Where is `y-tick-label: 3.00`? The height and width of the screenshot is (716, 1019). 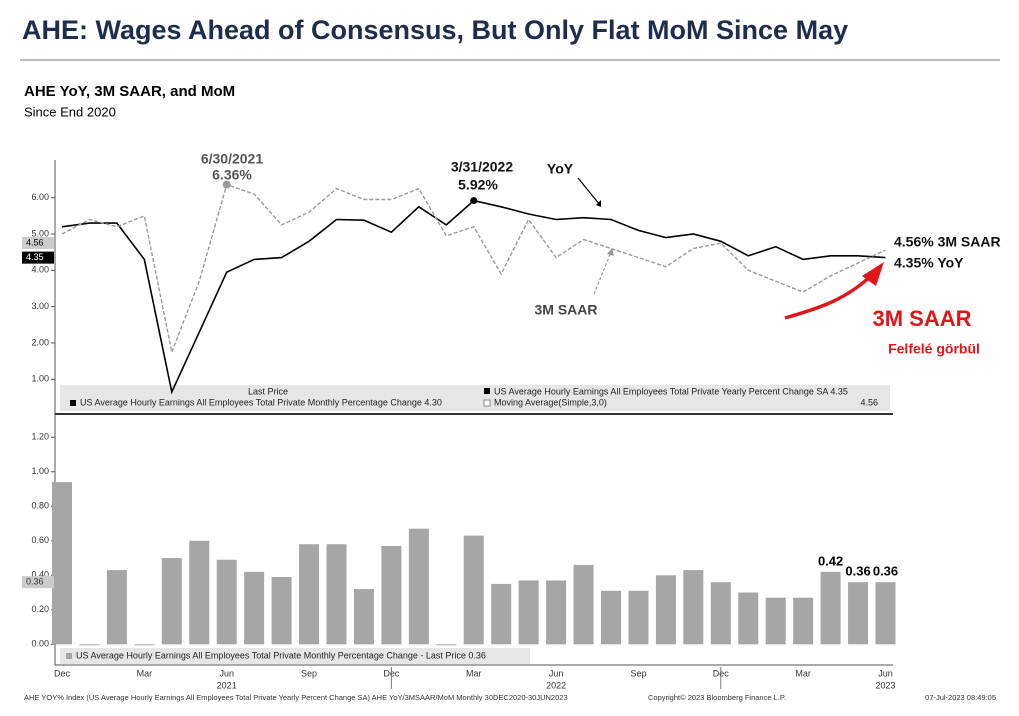
y-tick-label: 3.00 is located at coordinates (40, 306).